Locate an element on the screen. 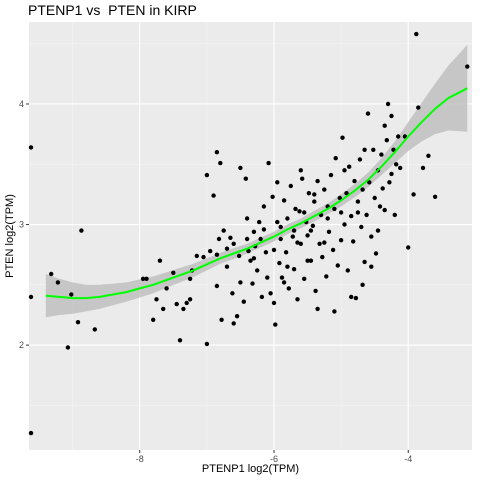  x-axis-title: PTENP1 log2(TPM) is located at coordinates (250, 469).